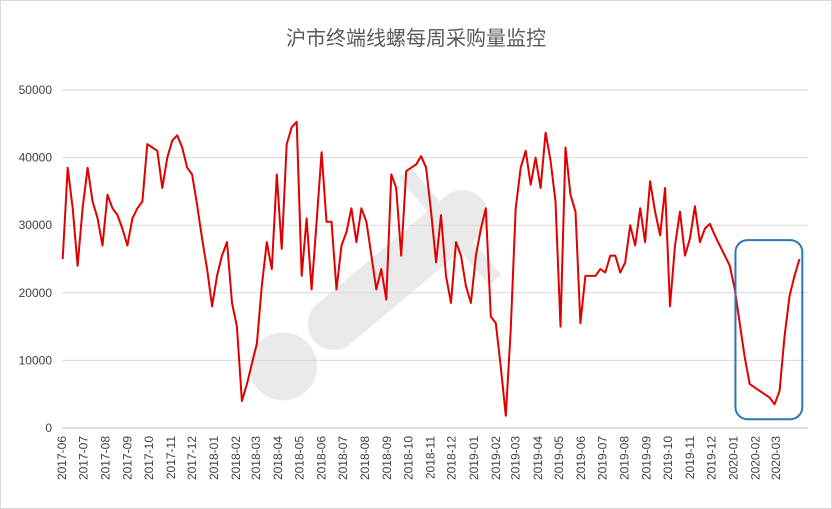 This screenshot has width=832, height=509. I want to click on x-tick-label: 2019-03, so click(516, 458).